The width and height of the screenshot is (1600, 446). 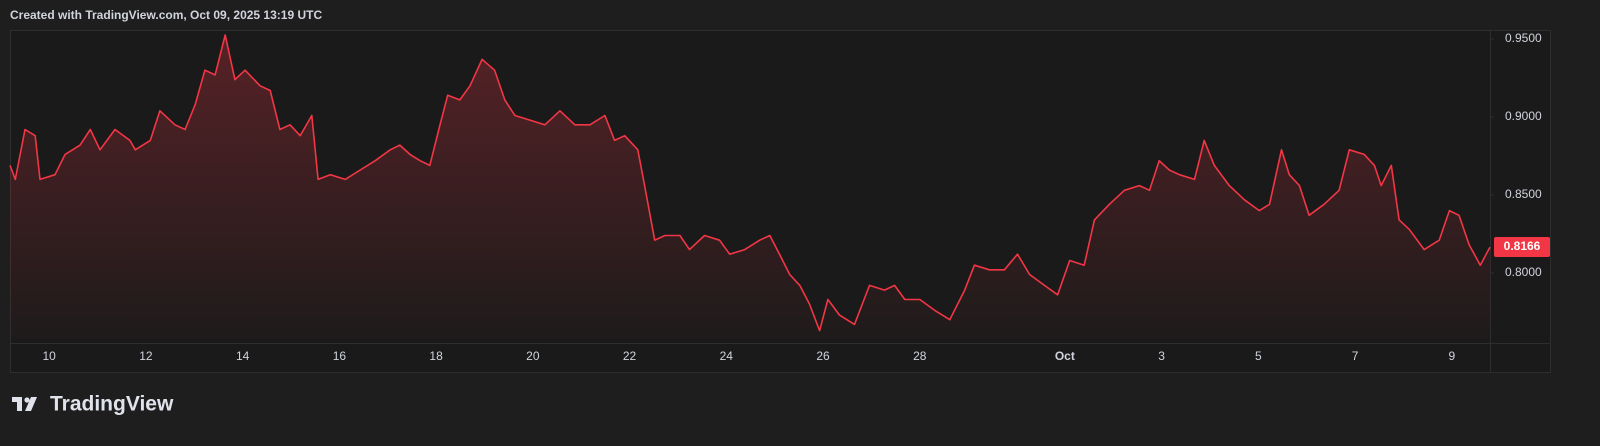 What do you see at coordinates (727, 356) in the screenshot?
I see `x-tick-label: 24` at bounding box center [727, 356].